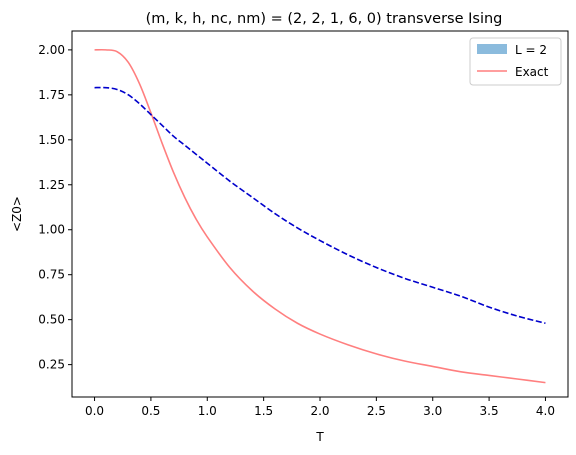 The height and width of the screenshot is (455, 576). I want to click on x-tick-label: 4.0, so click(545, 411).